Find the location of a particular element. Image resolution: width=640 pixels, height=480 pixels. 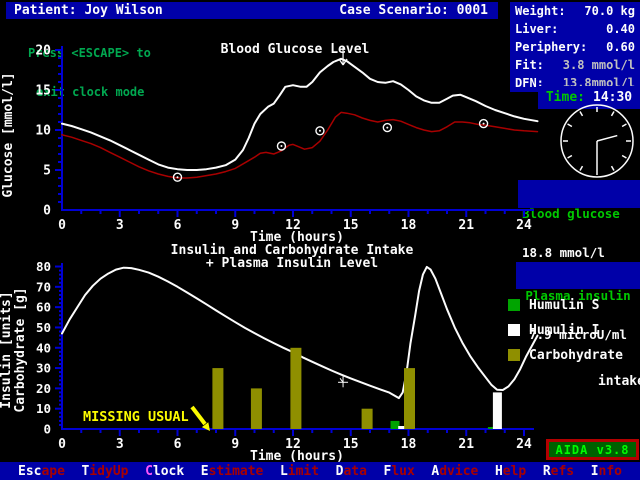

glucose-xtick-label: 12 is located at coordinates (293, 225).